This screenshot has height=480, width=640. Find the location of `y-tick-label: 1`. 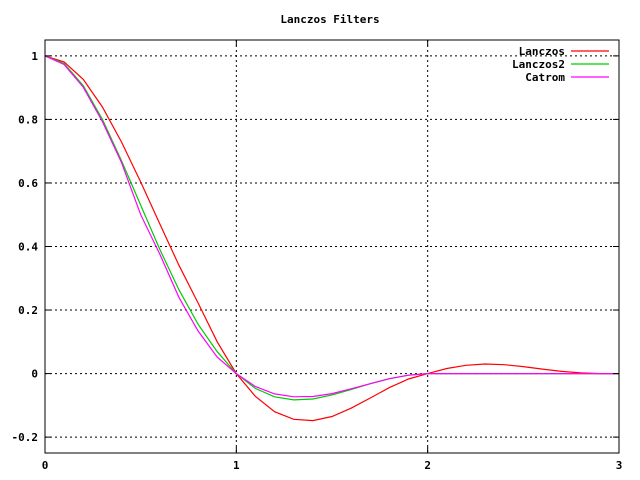

y-tick-label: 1 is located at coordinates (34, 56).